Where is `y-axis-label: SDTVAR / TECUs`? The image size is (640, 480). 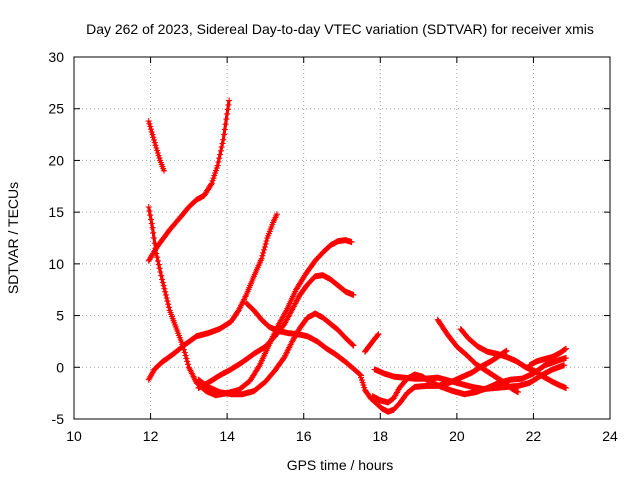
y-axis-label: SDTVAR / TECUs is located at coordinates (13, 238).